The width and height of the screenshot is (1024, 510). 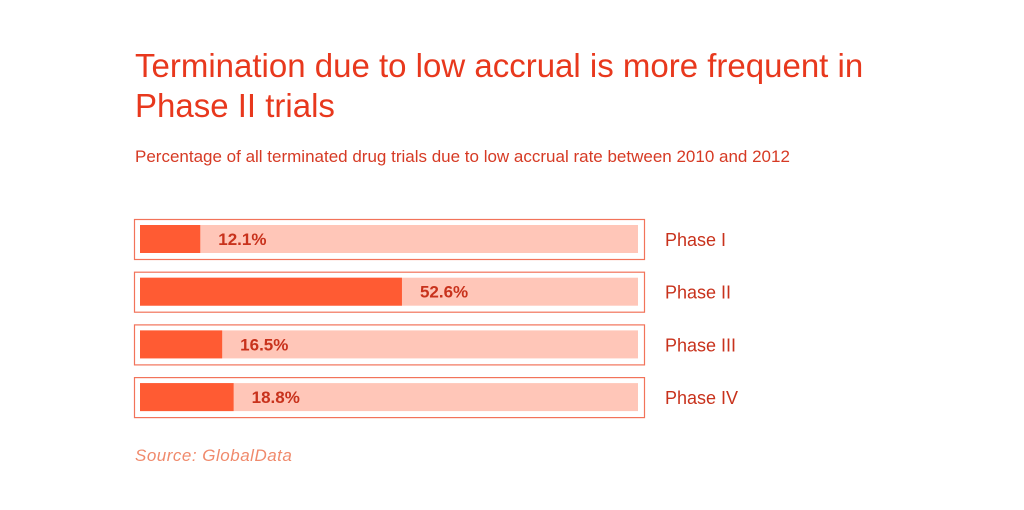 I want to click on bar-row: 16.5% Phase III, so click(x=434, y=345).